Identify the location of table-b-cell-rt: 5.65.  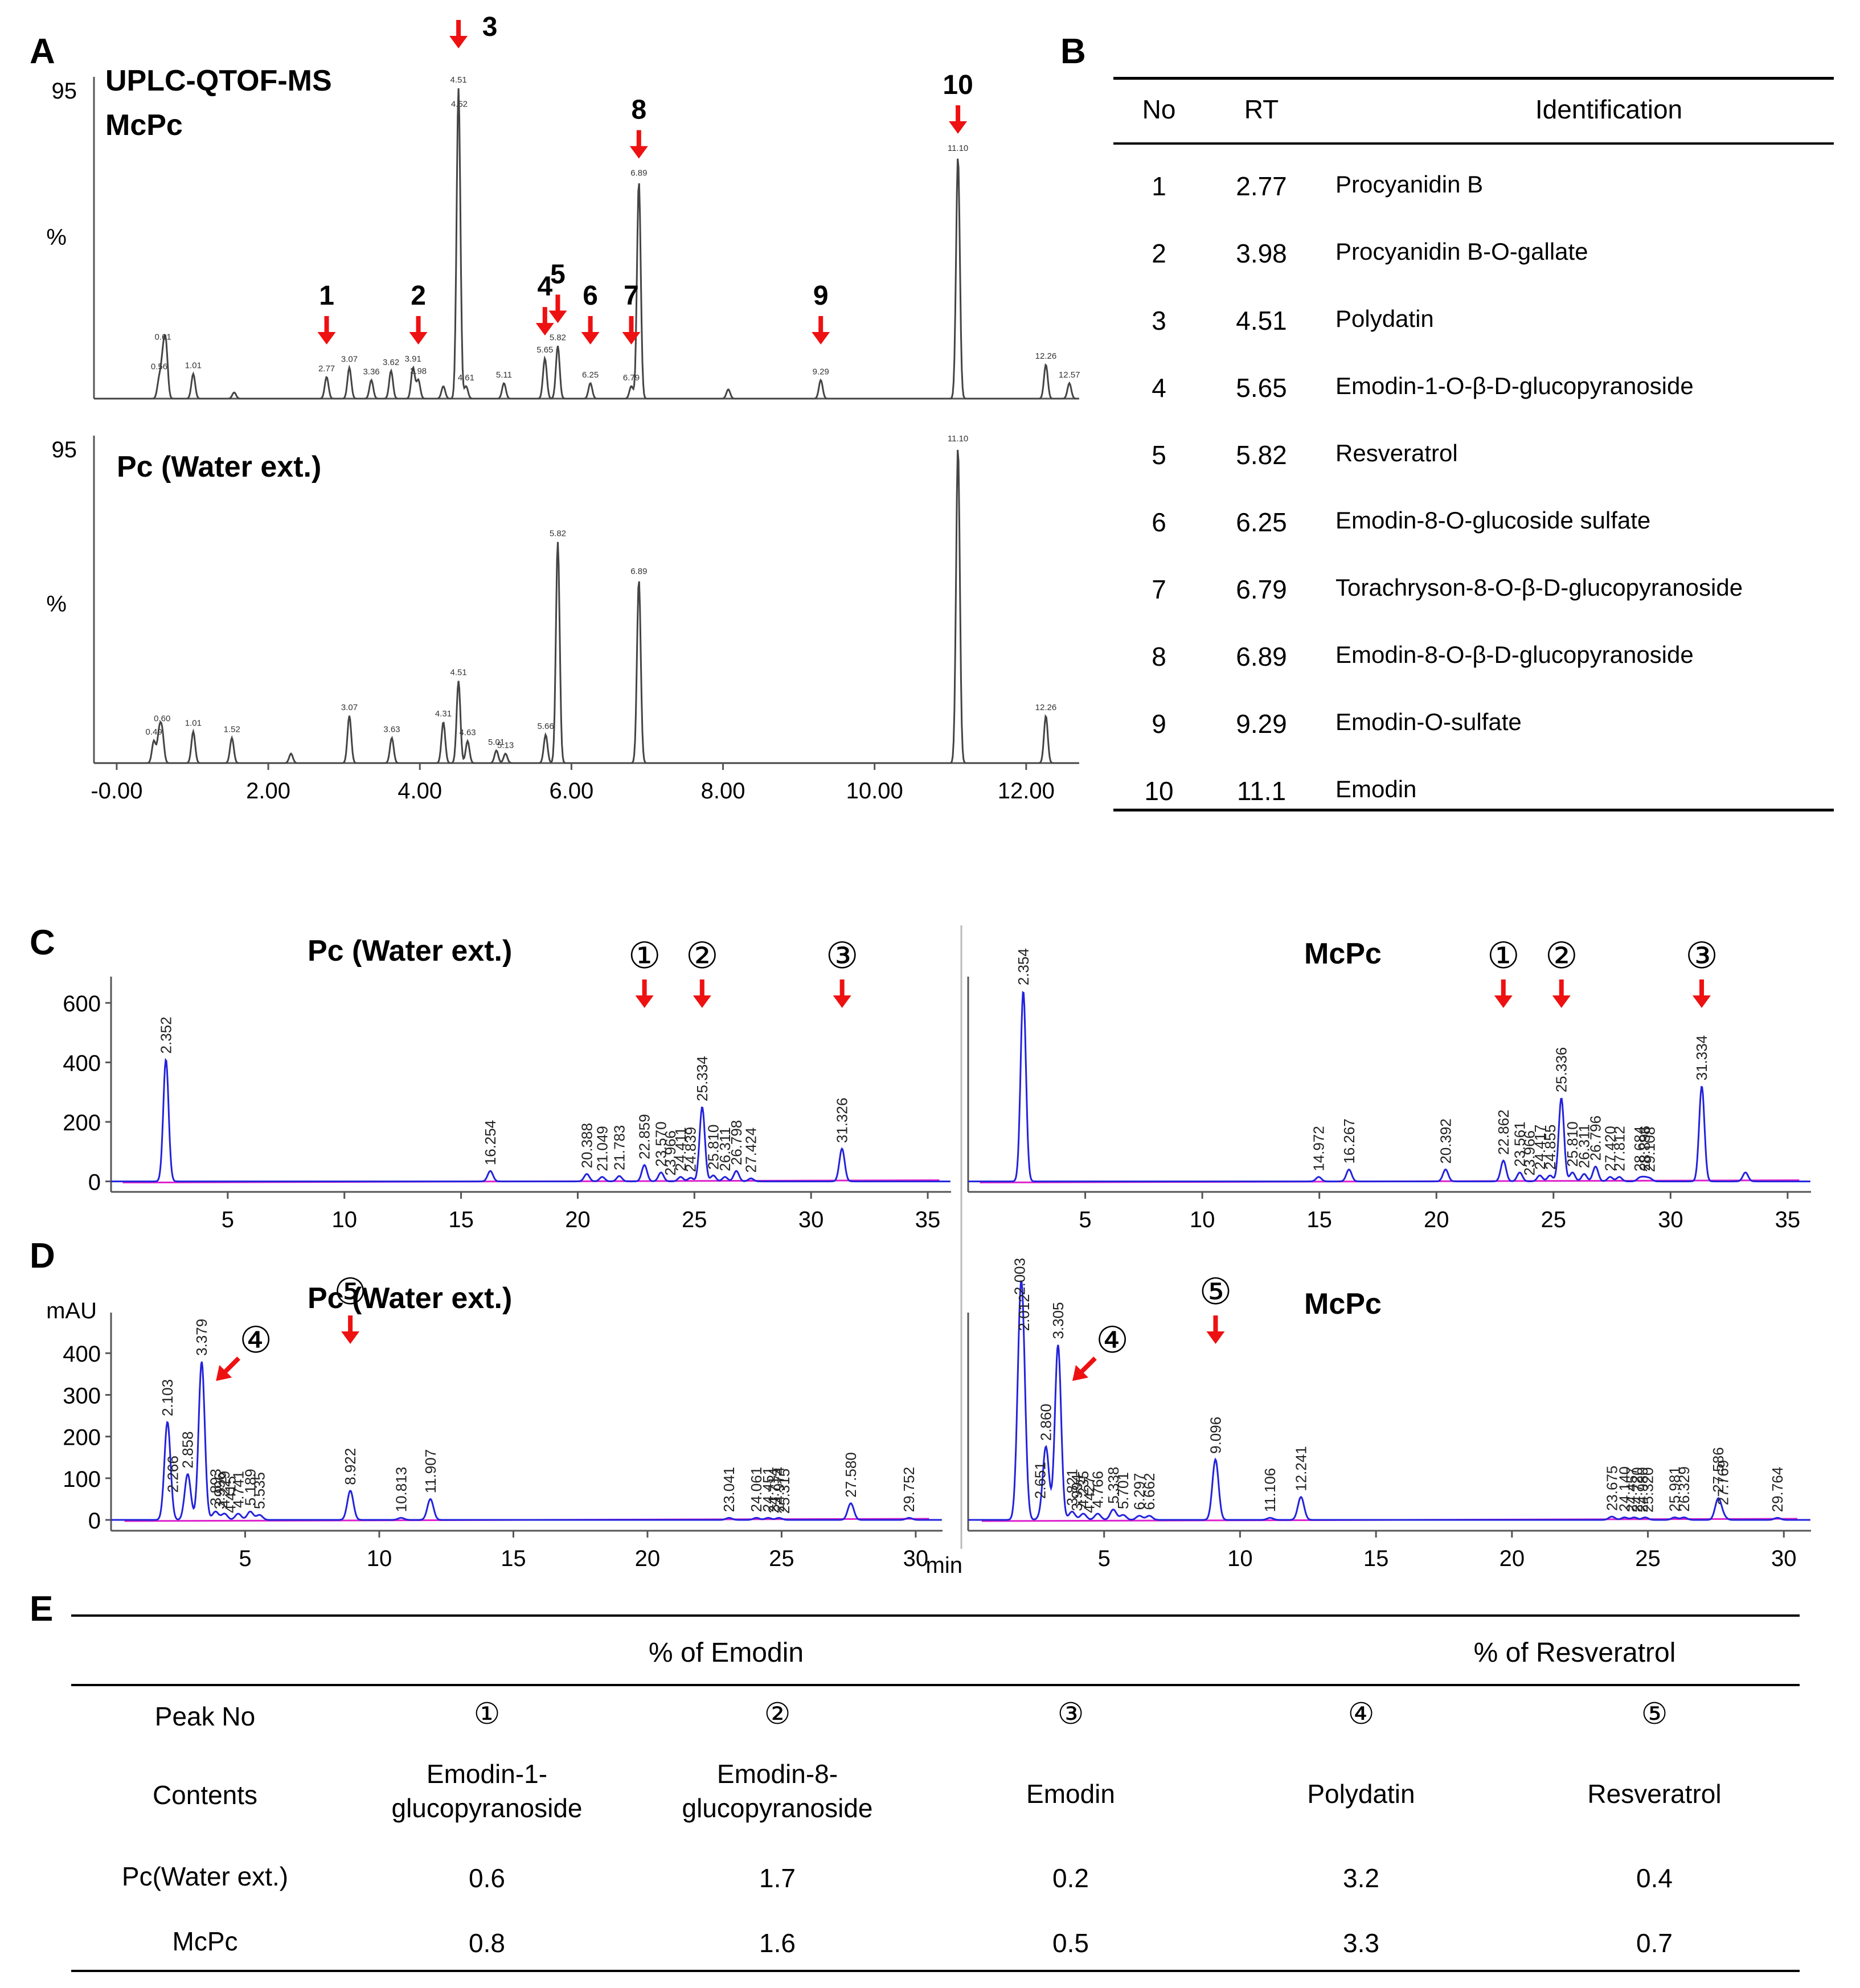
(1262, 388).